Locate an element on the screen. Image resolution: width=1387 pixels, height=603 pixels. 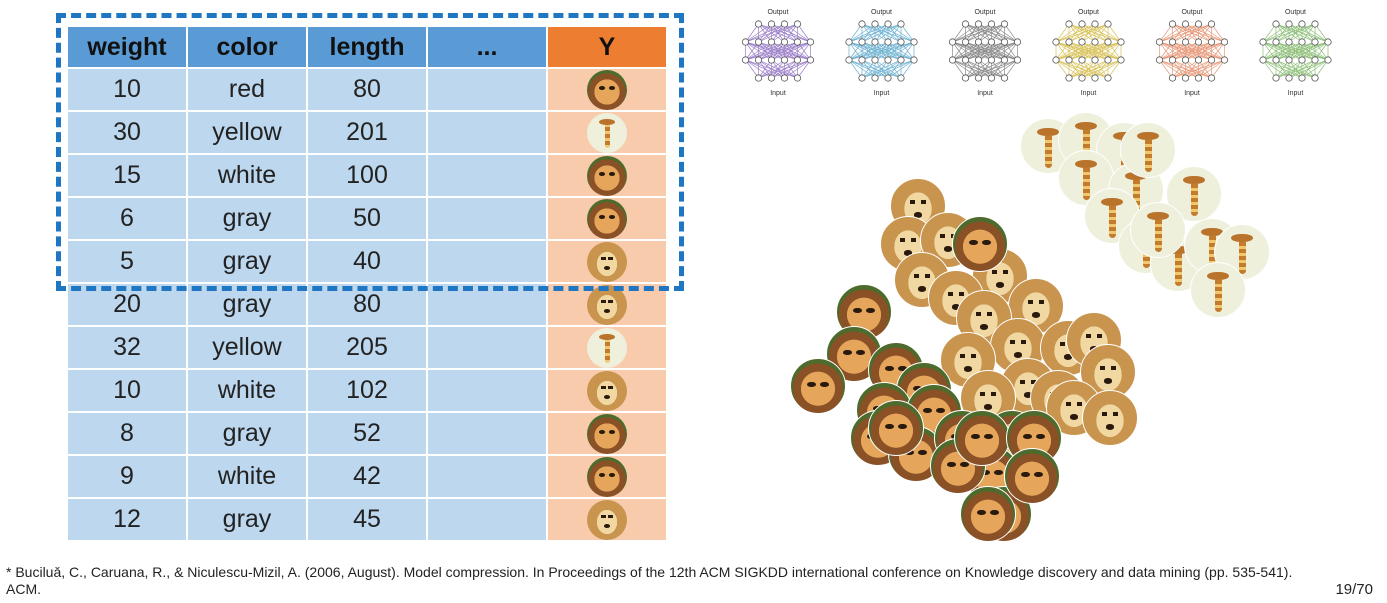
cell-length: 45 is located at coordinates (367, 520).